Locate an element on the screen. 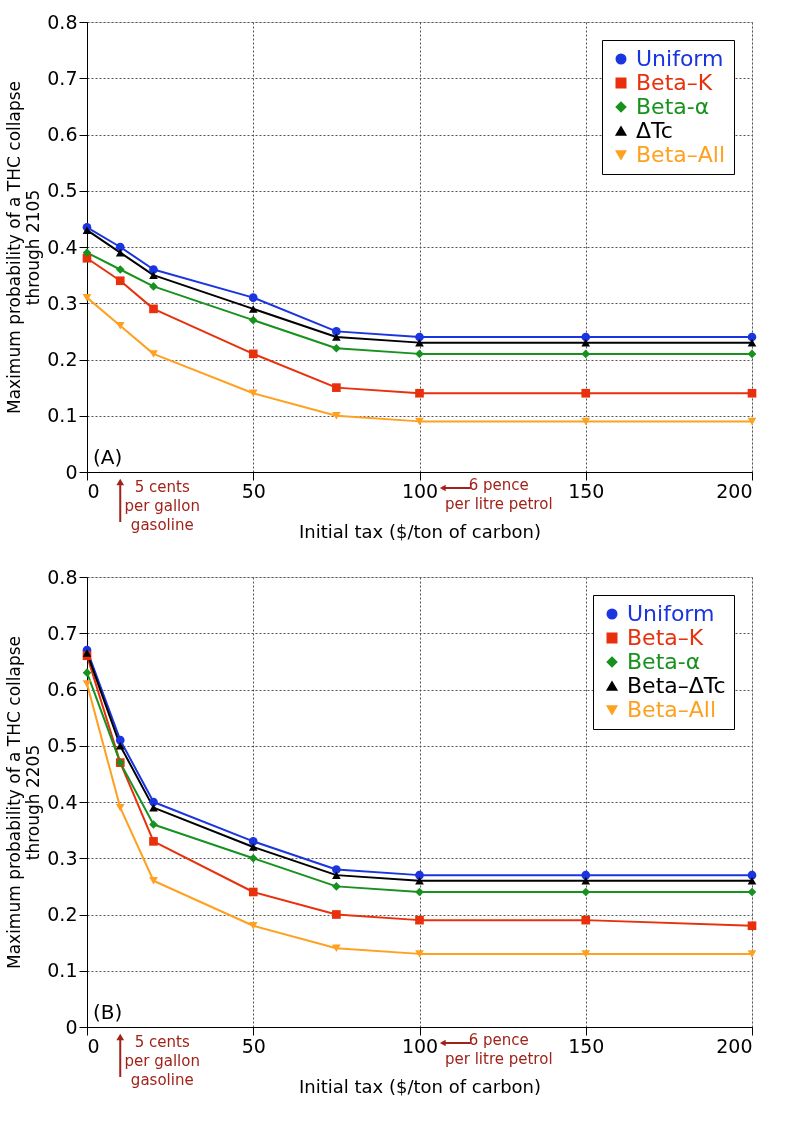 The height and width of the screenshot is (1141, 788). annotation: (B) is located at coordinates (108, 1012).